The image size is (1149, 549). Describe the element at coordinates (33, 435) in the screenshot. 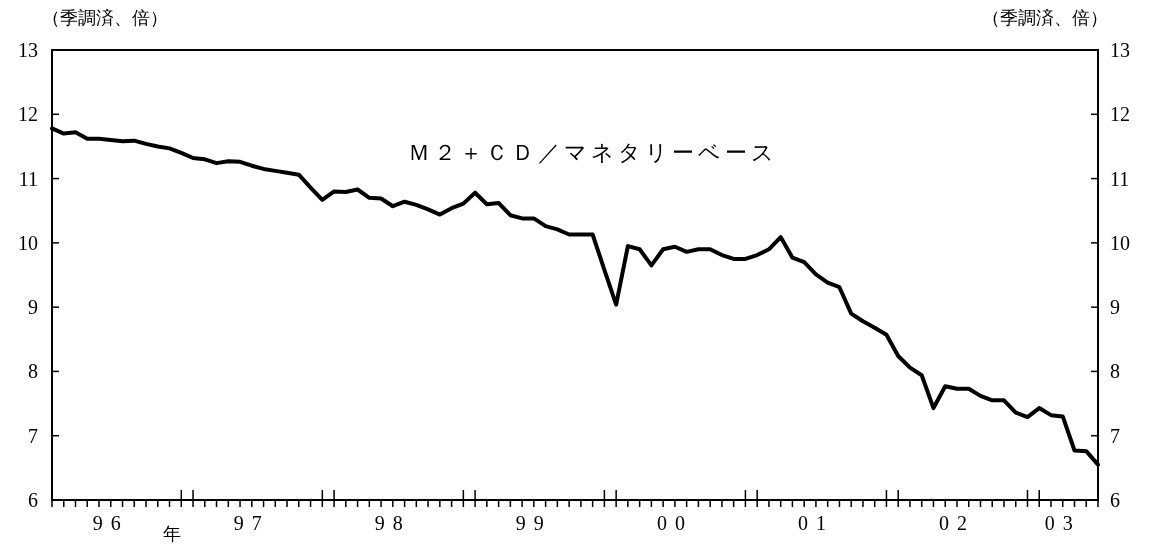

I see `y-tick-label: 7` at that location.